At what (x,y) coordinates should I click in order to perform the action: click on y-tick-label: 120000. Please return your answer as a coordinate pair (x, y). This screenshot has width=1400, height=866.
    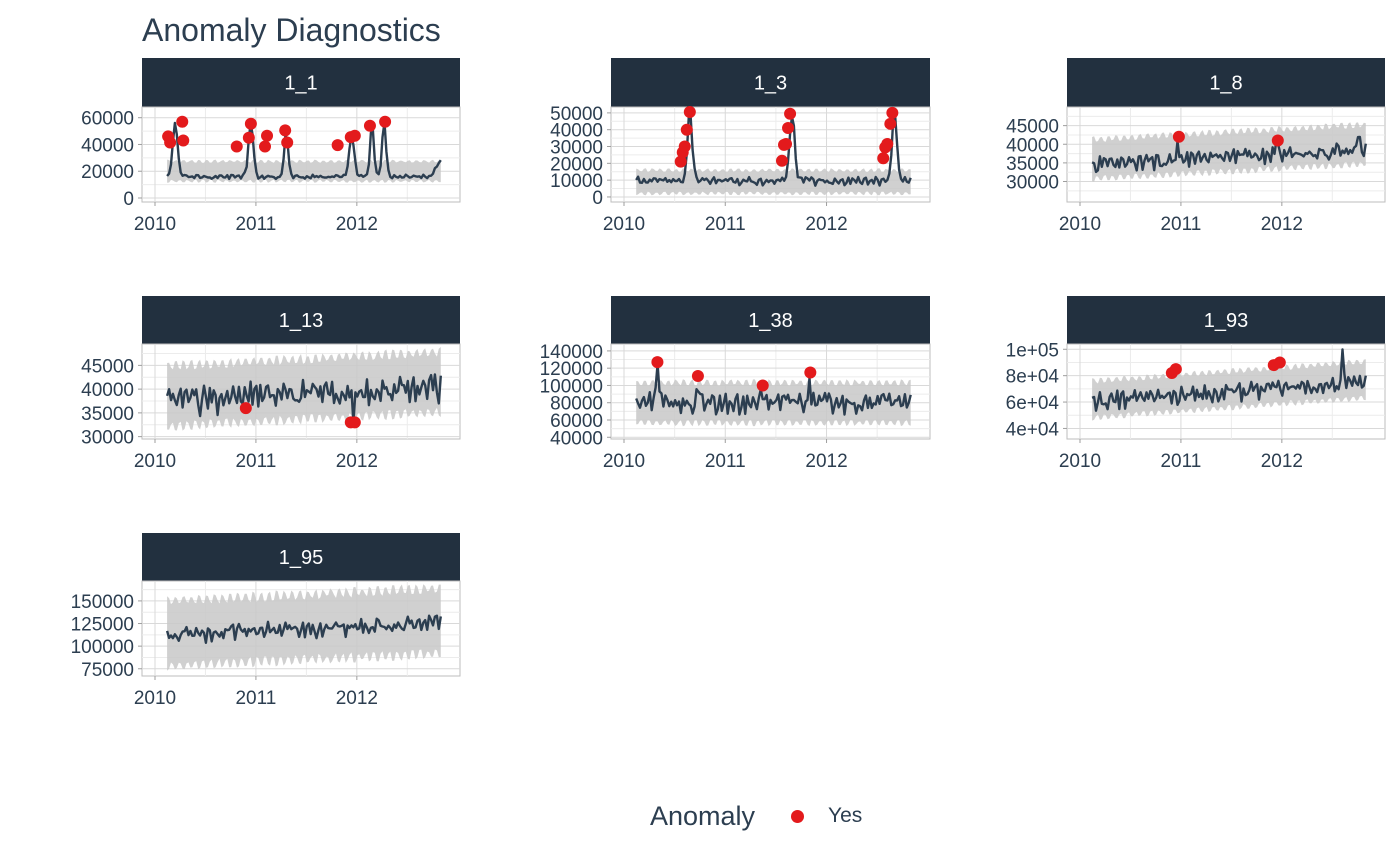
    Looking at the image, I should click on (571, 369).